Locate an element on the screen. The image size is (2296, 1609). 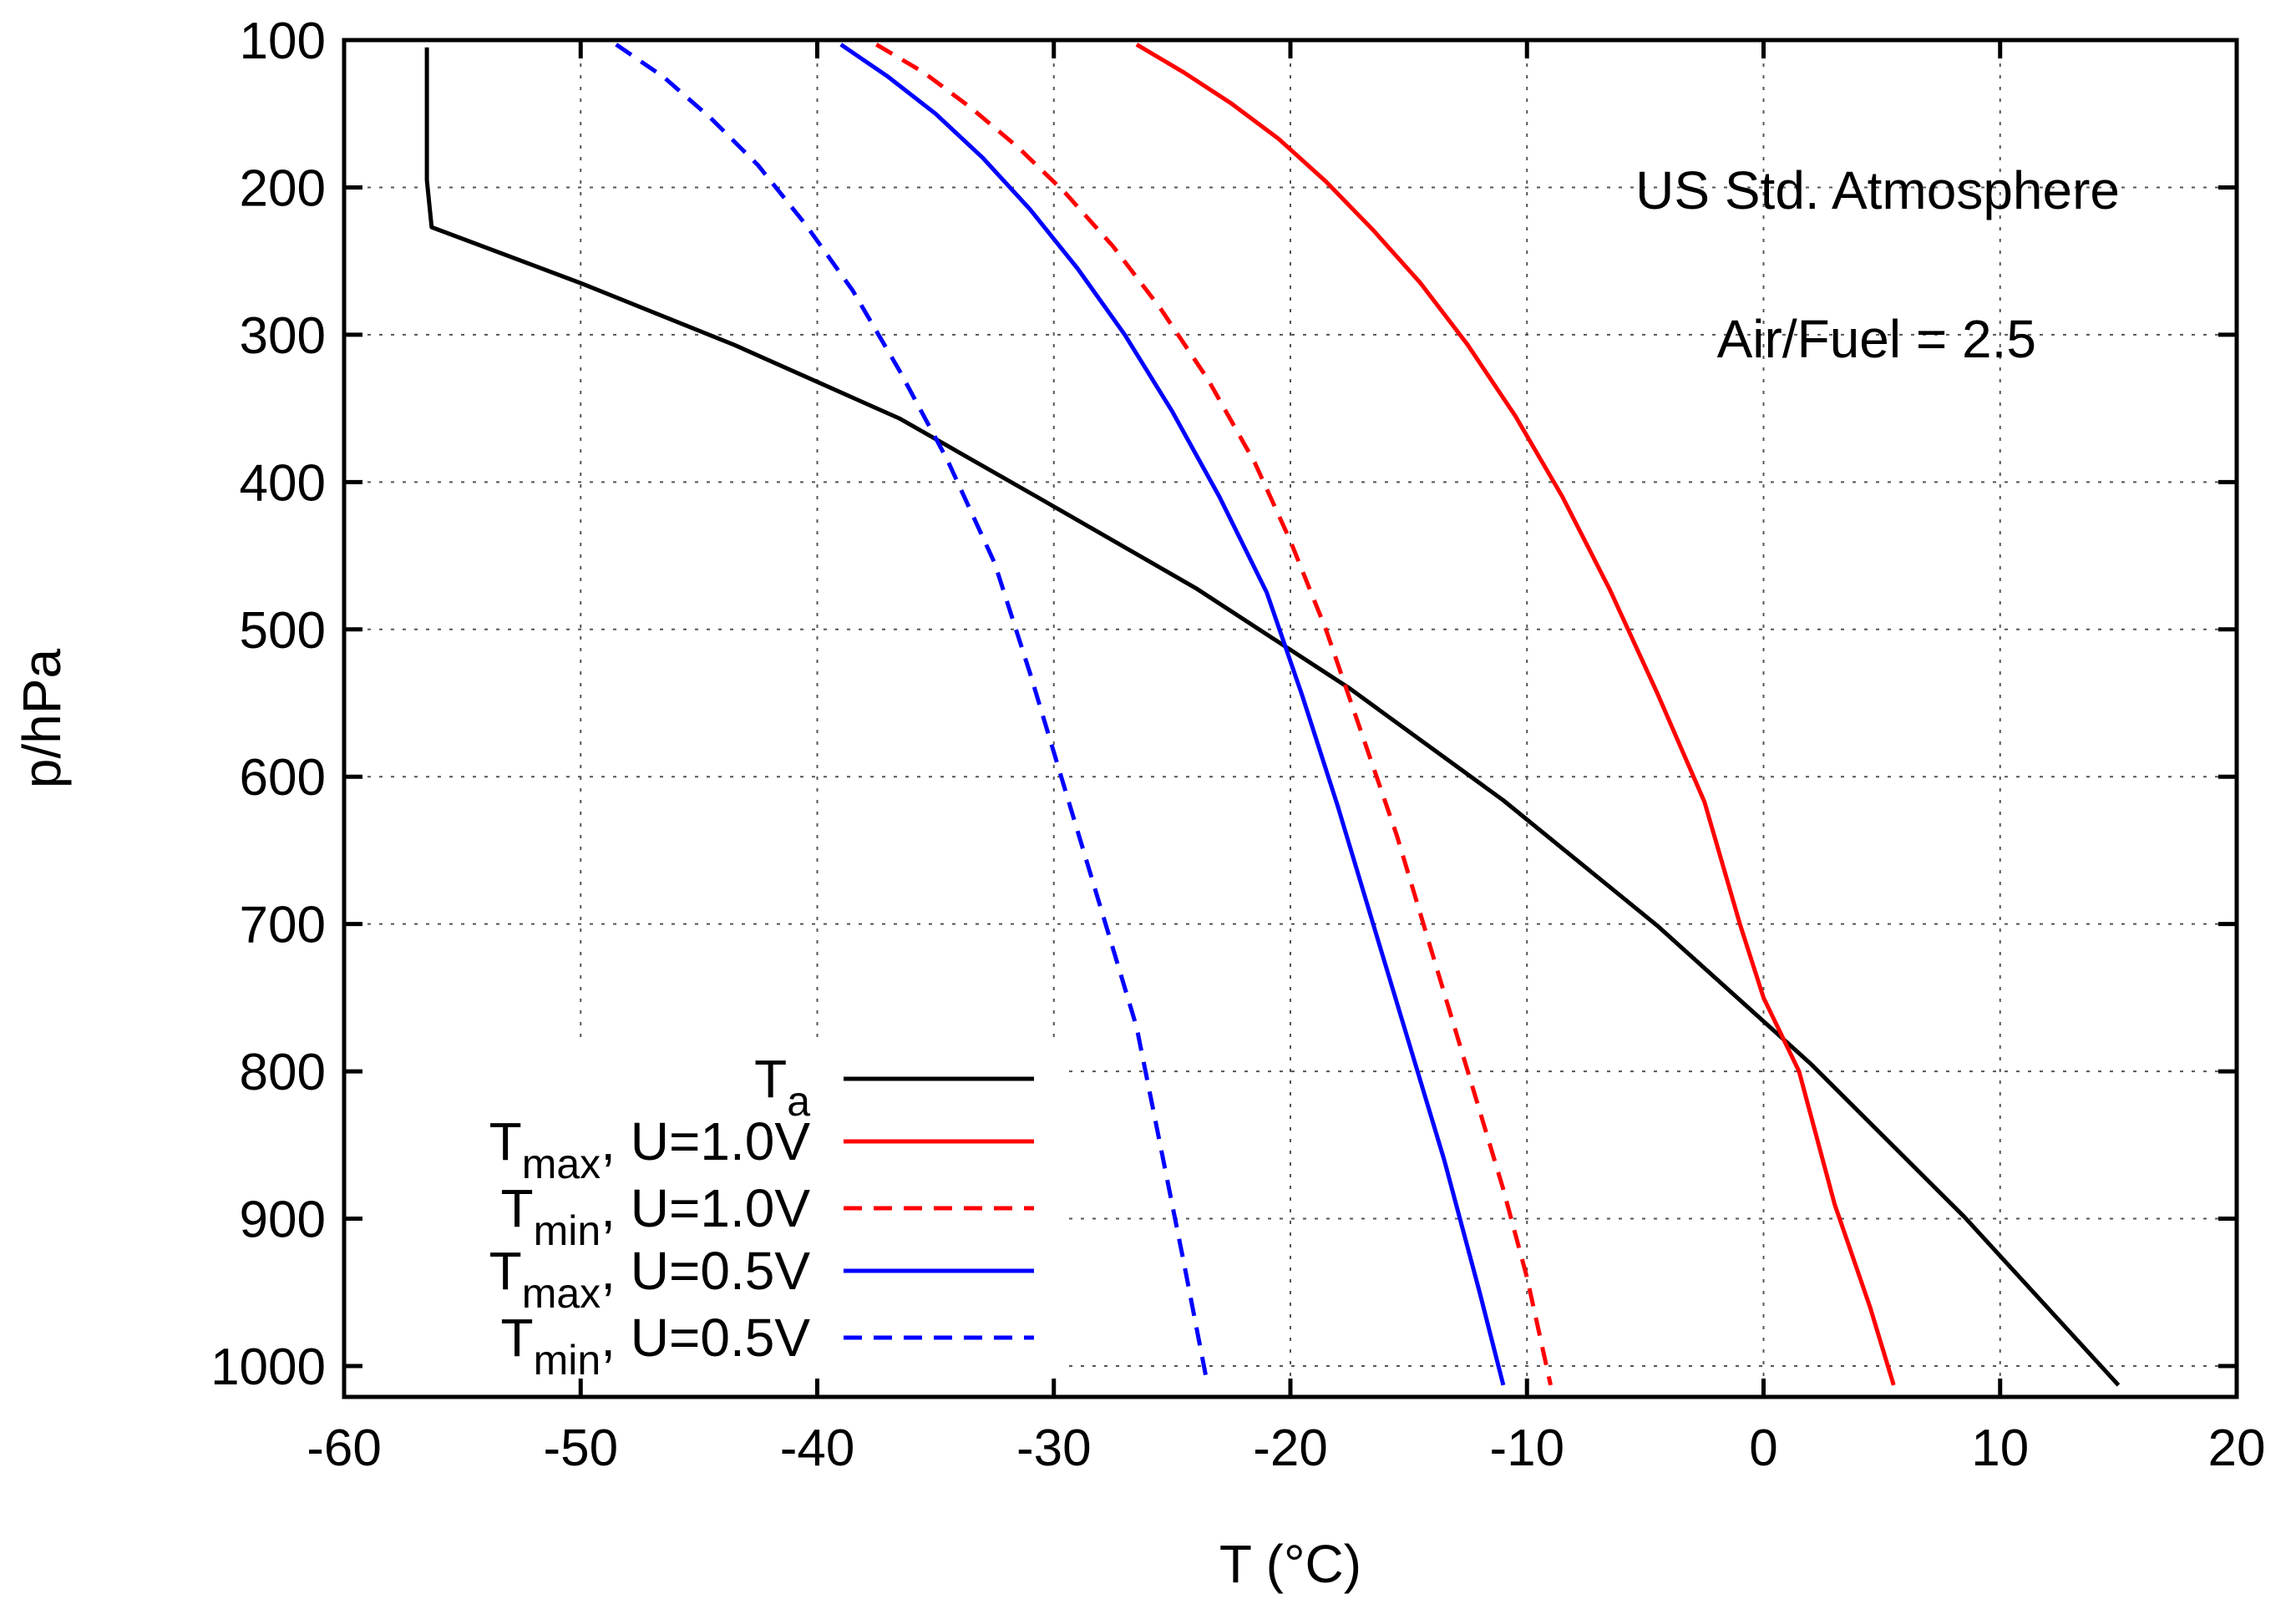
y-tick-label: 100 is located at coordinates (283, 41).